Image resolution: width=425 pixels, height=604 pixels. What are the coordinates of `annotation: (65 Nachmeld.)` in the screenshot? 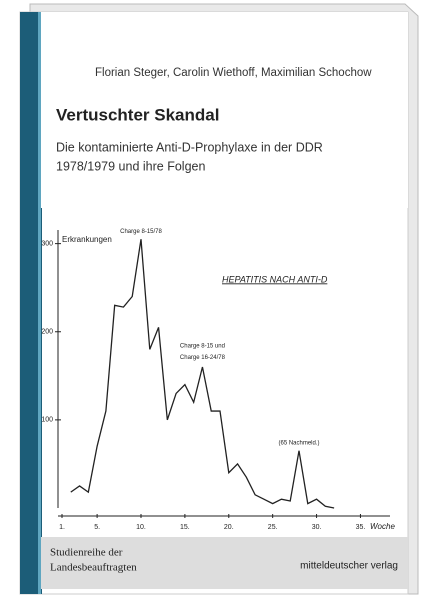 It's located at (298, 443).